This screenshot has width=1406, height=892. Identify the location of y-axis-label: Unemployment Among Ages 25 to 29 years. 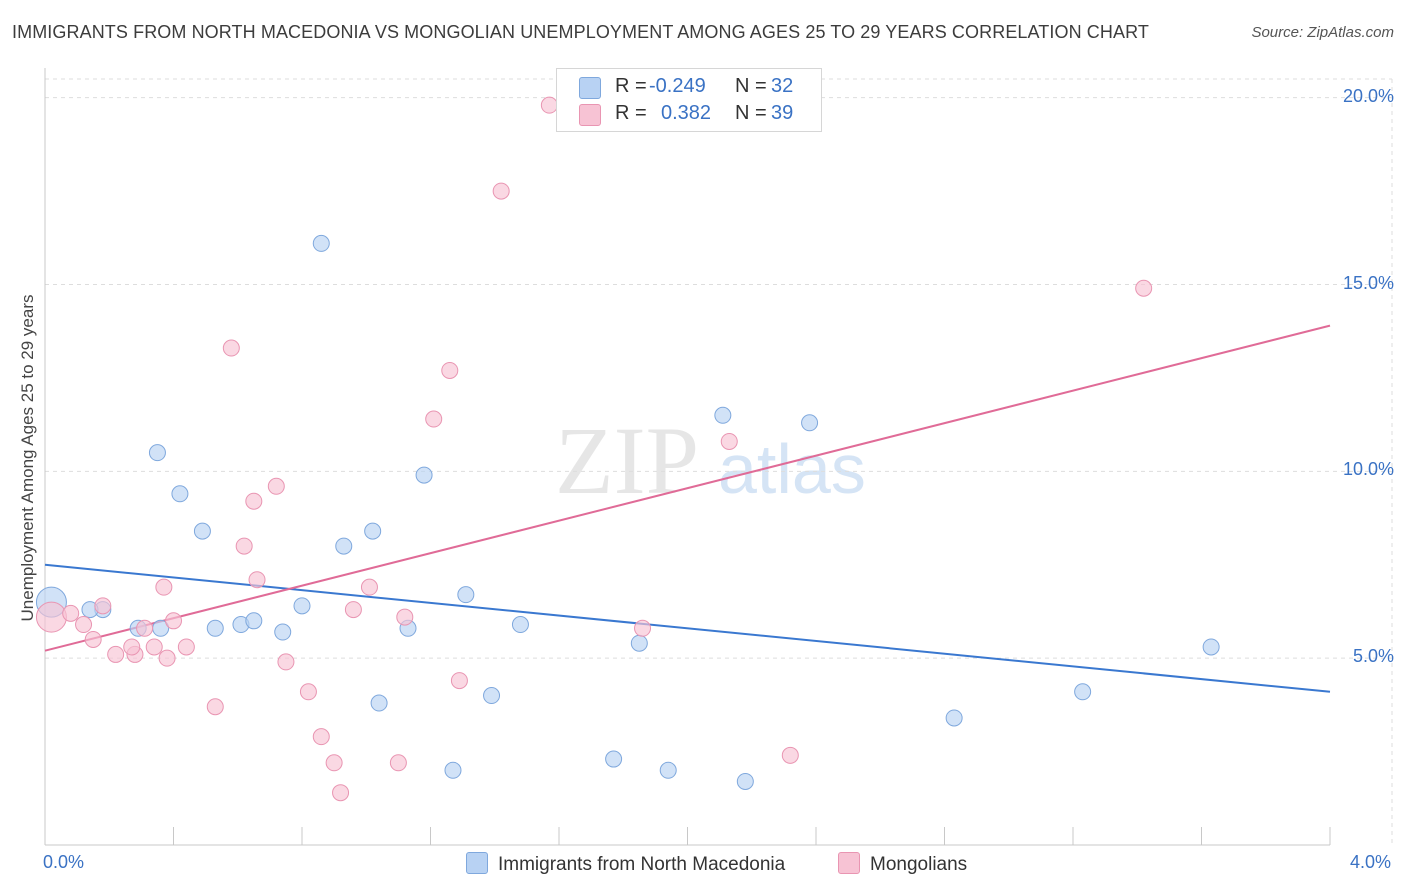
(27, 458).